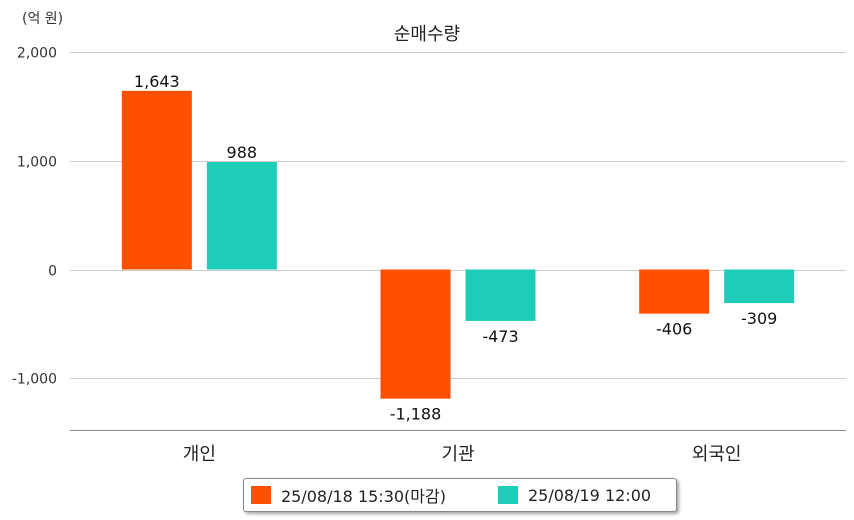  What do you see at coordinates (37, 54) in the screenshot?
I see `y-tick-label: 2,000` at bounding box center [37, 54].